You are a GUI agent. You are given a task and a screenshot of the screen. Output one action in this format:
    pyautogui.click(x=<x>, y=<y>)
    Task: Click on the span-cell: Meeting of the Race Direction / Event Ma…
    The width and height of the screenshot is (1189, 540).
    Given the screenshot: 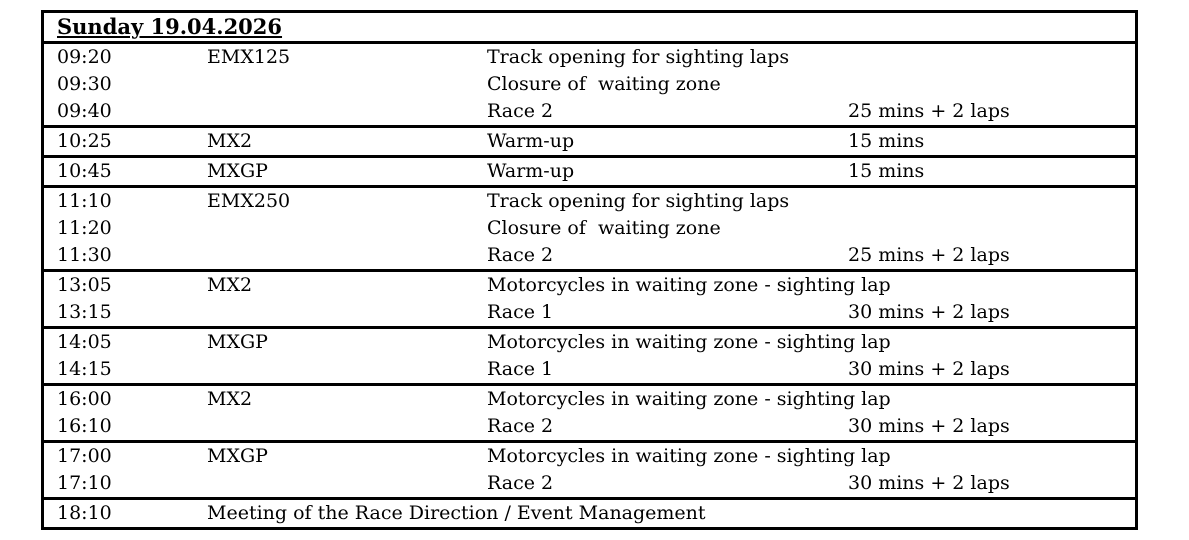 What is the action you would take?
    pyautogui.click(x=456, y=513)
    